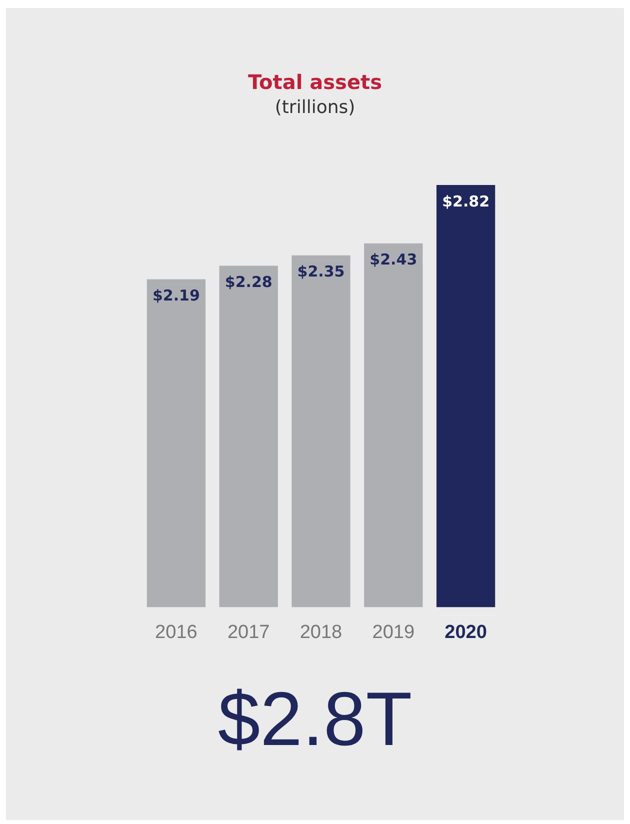 The height and width of the screenshot is (824, 630). I want to click on data-label: $2.19, so click(176, 295).